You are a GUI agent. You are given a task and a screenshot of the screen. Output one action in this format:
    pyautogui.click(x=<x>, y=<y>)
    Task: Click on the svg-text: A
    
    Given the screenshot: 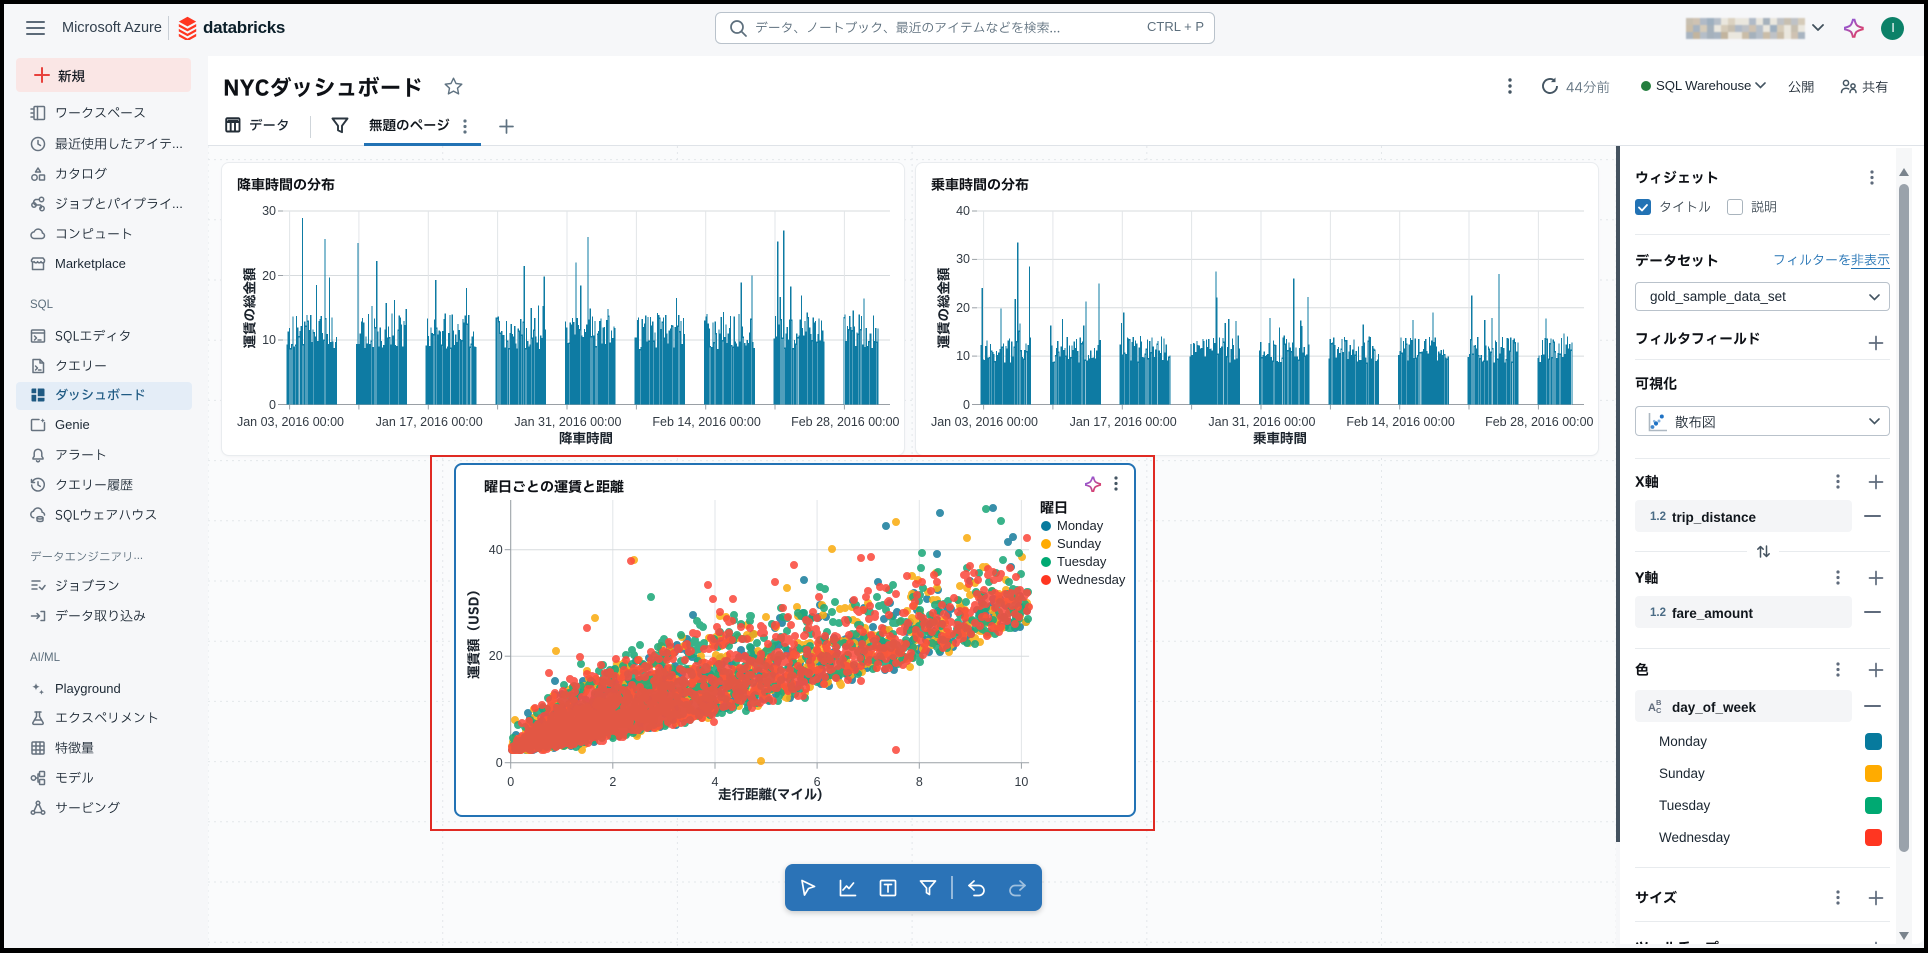 What is the action you would take?
    pyautogui.click(x=1652, y=708)
    